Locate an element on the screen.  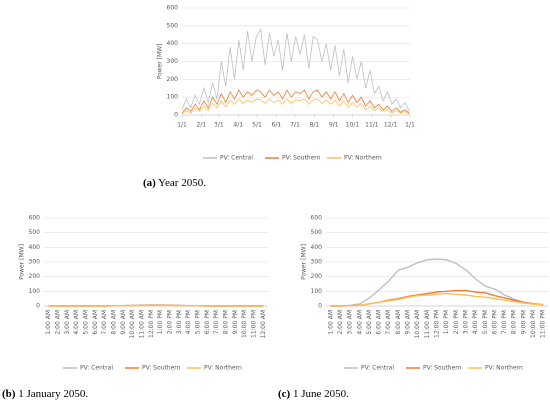
x-tick-label: 6/1 is located at coordinates (276, 125).